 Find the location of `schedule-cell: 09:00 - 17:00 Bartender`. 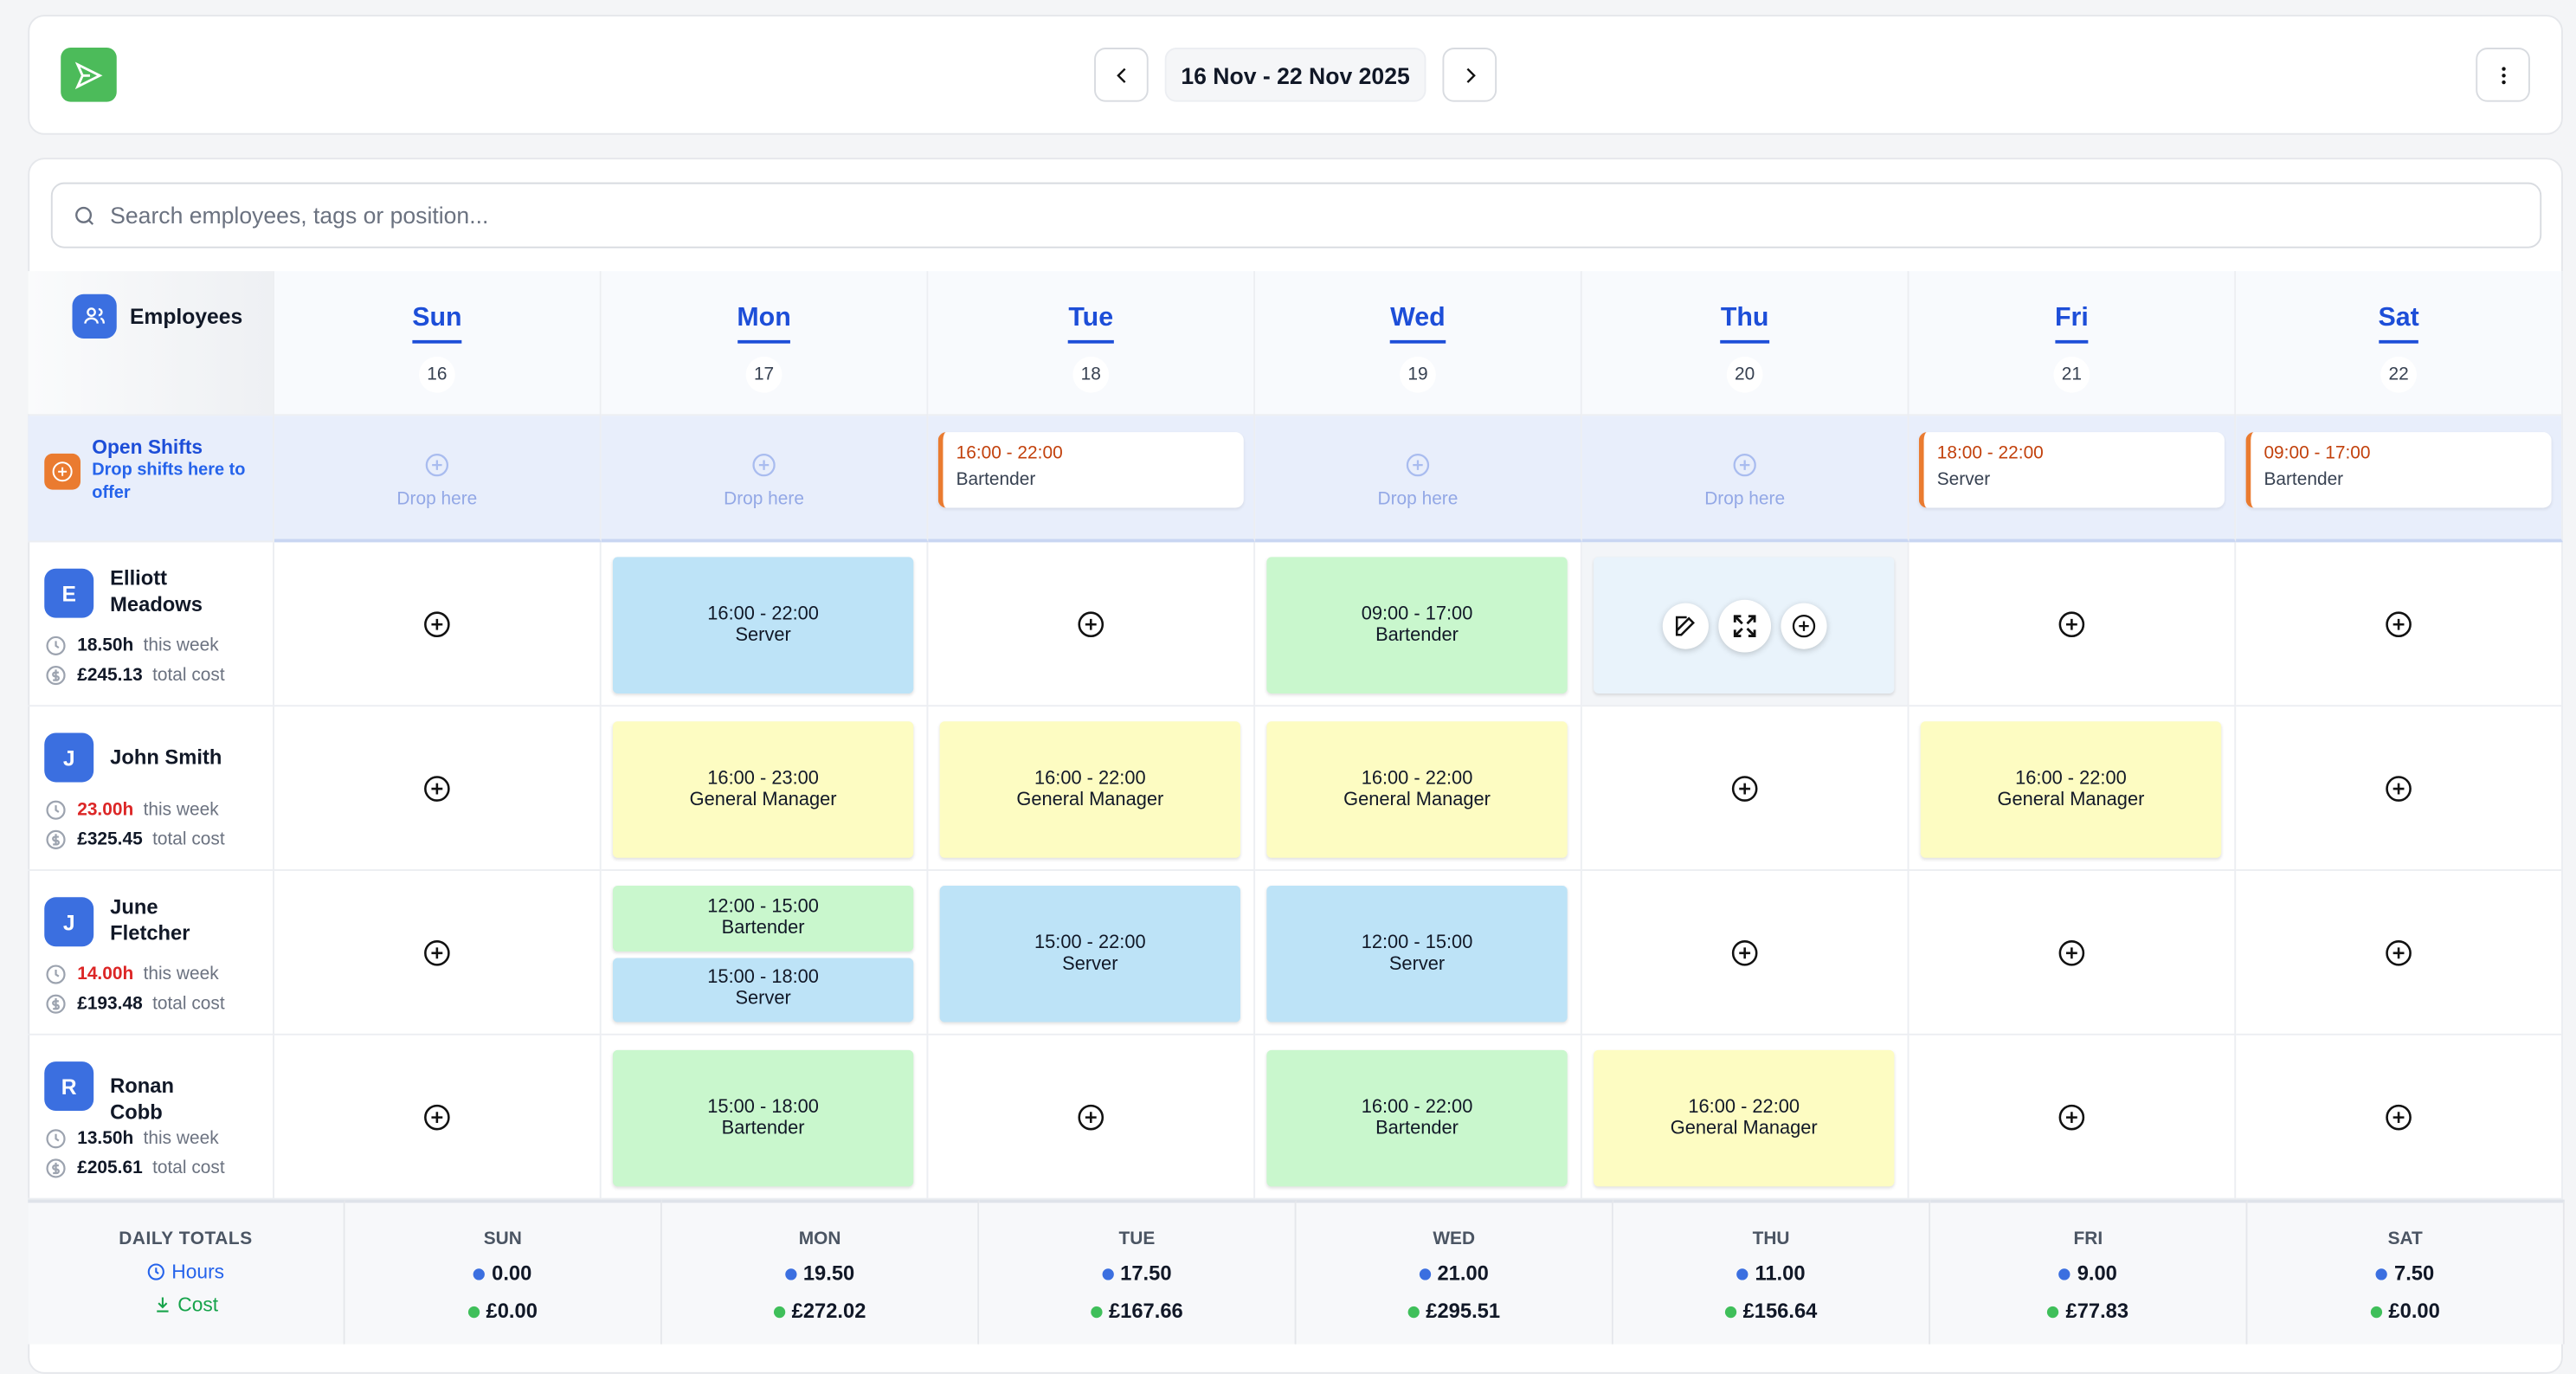

schedule-cell: 09:00 - 17:00 Bartender is located at coordinates (1418, 624).